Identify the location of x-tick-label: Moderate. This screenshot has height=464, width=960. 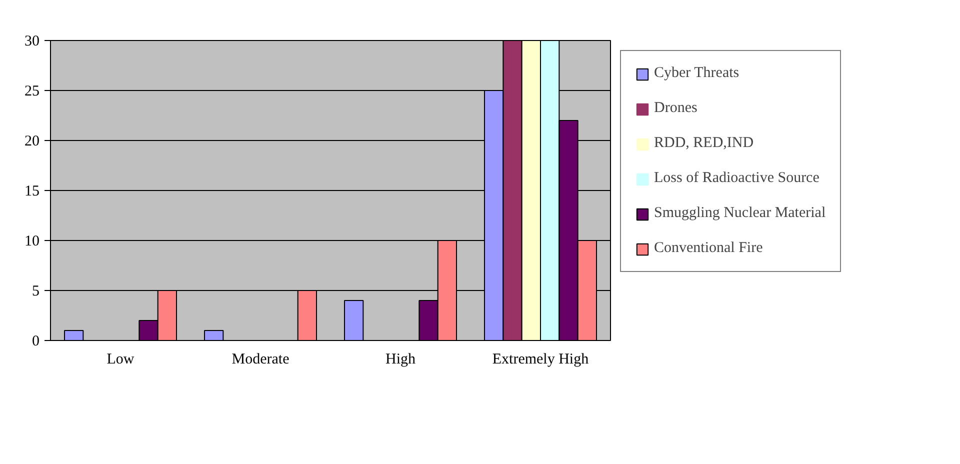
(261, 360).